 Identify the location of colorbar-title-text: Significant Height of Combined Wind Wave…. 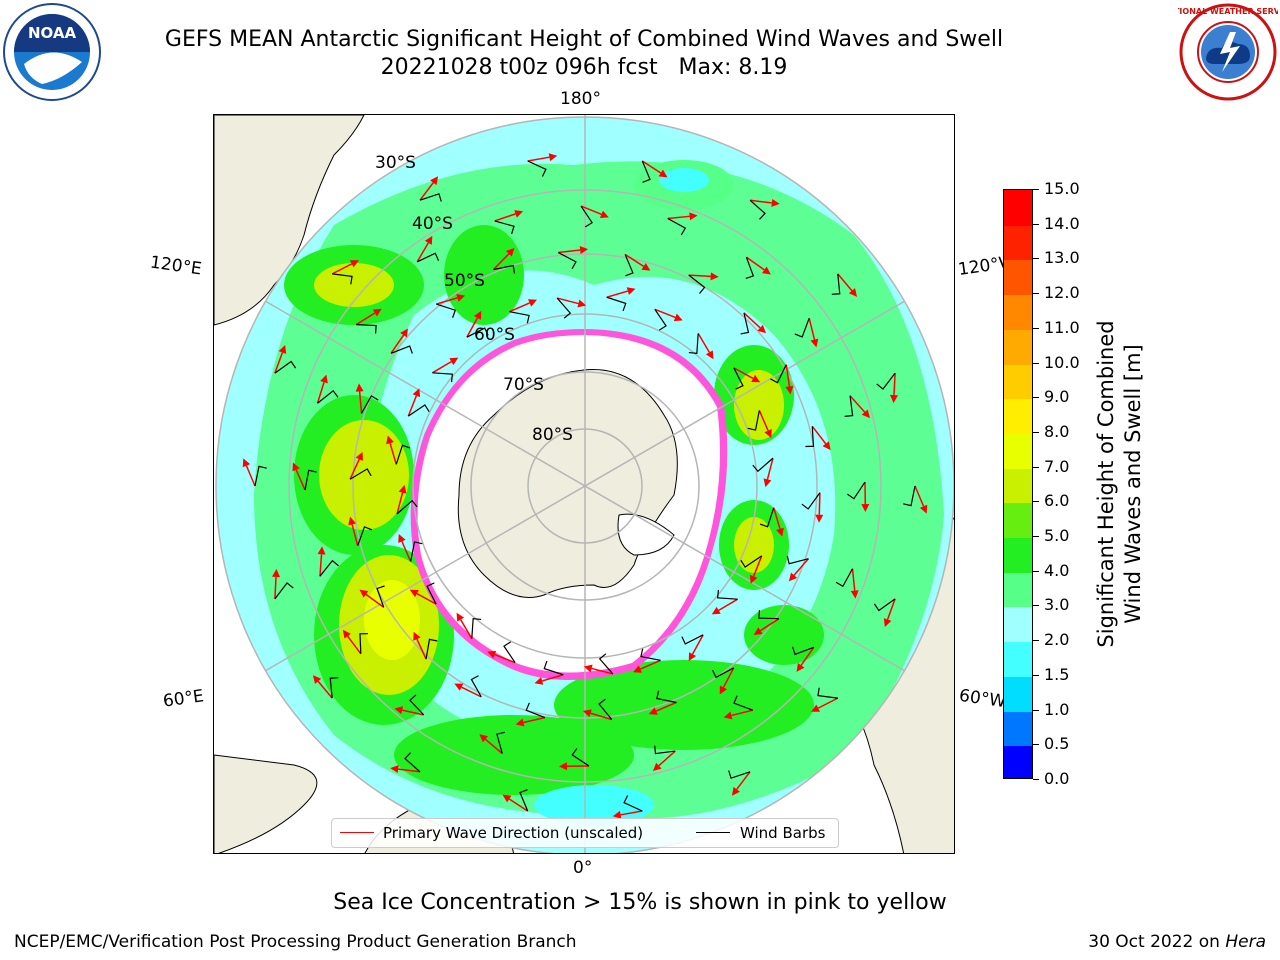
(1119, 484).